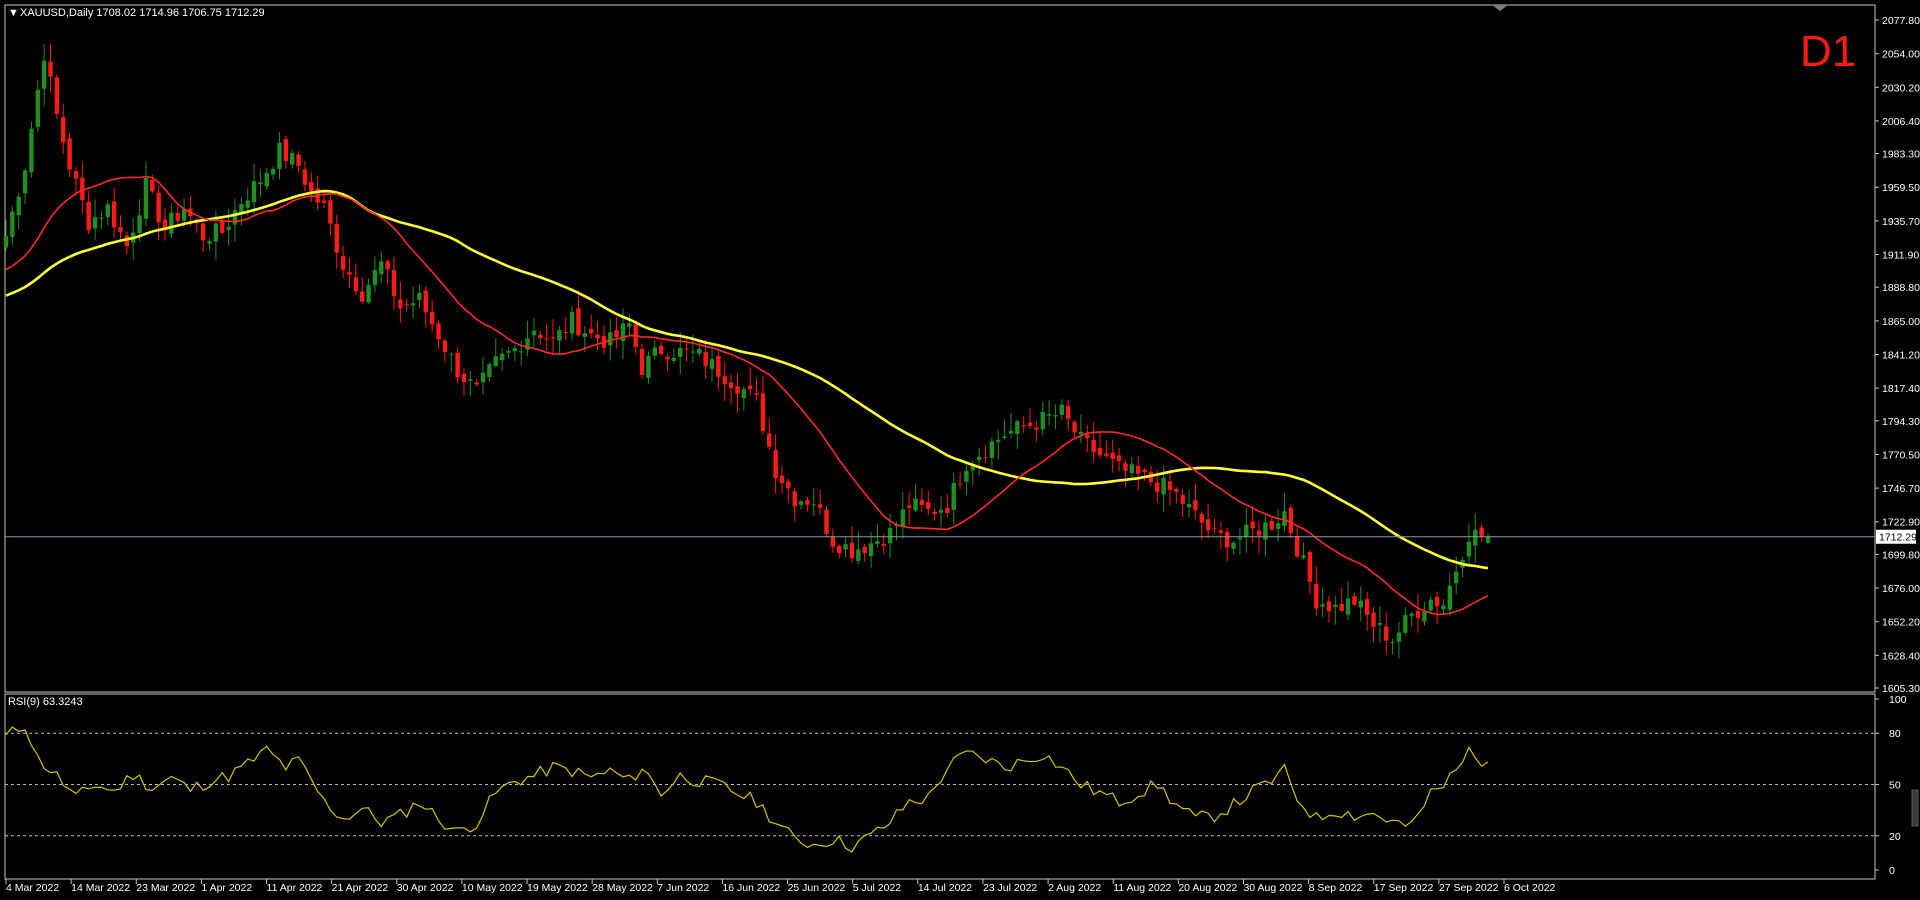 The image size is (1920, 900). What do you see at coordinates (1500, 8) in the screenshot?
I see `chart-shift-marker-icon` at bounding box center [1500, 8].